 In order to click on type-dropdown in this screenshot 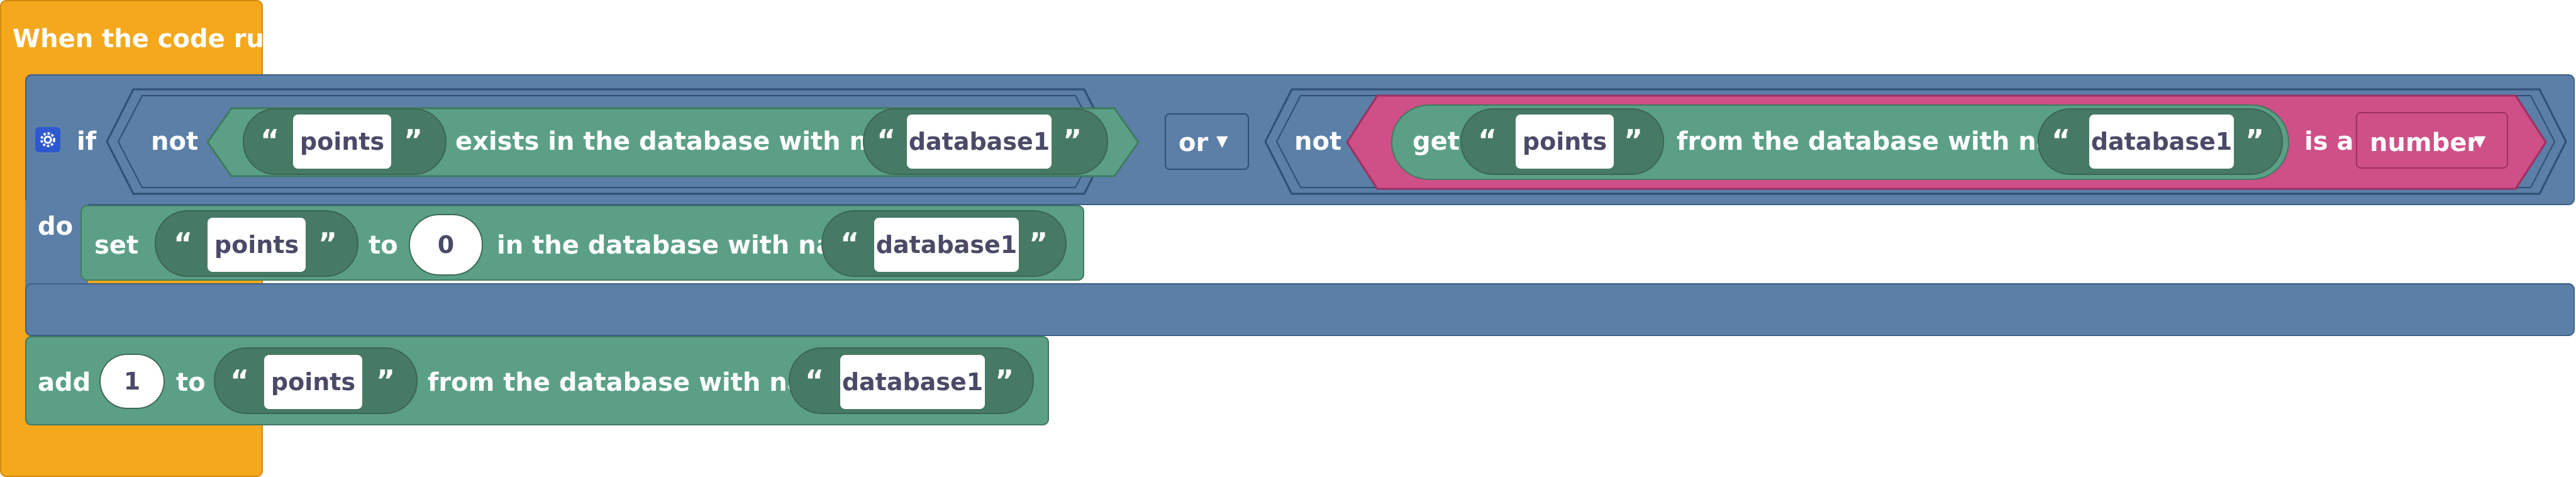, I will do `click(2432, 140)`.